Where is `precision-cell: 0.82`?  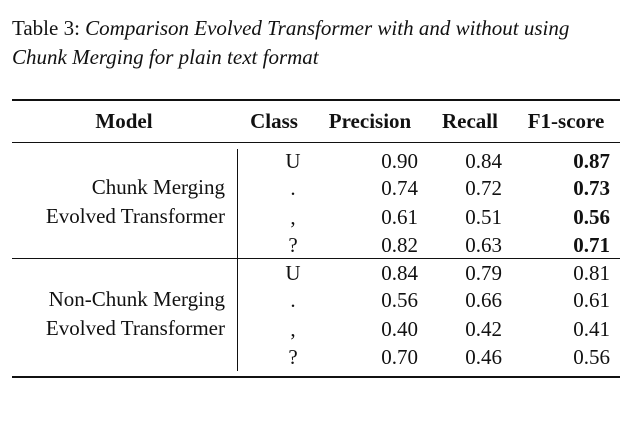 precision-cell: 0.82 is located at coordinates (399, 245).